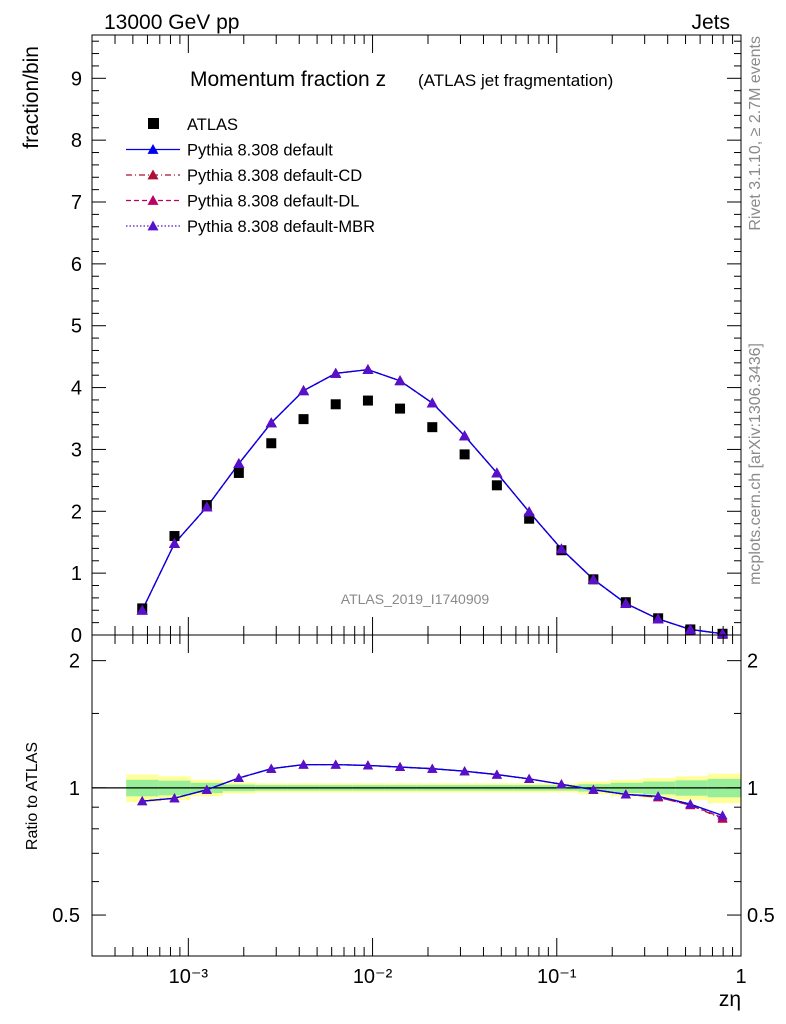 The height and width of the screenshot is (1024, 786). I want to click on header-left: 13000 GeV pp, so click(171, 22).